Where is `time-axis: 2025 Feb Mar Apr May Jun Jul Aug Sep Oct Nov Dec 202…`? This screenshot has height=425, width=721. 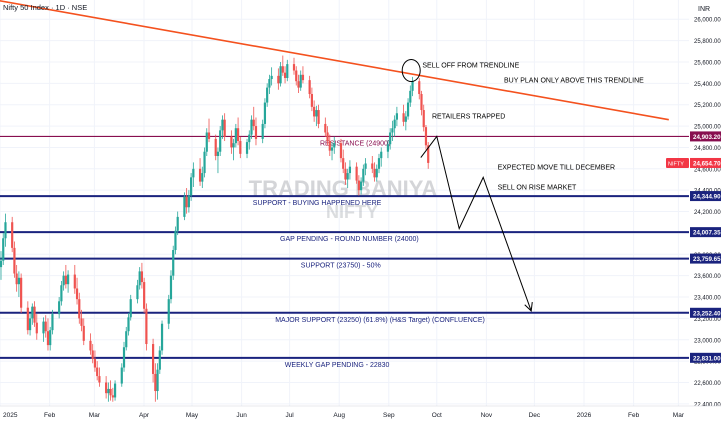 time-axis: 2025 Feb Mar Apr May Jun Jul Aug Sep Oct Nov Dec 202… is located at coordinates (360, 415).